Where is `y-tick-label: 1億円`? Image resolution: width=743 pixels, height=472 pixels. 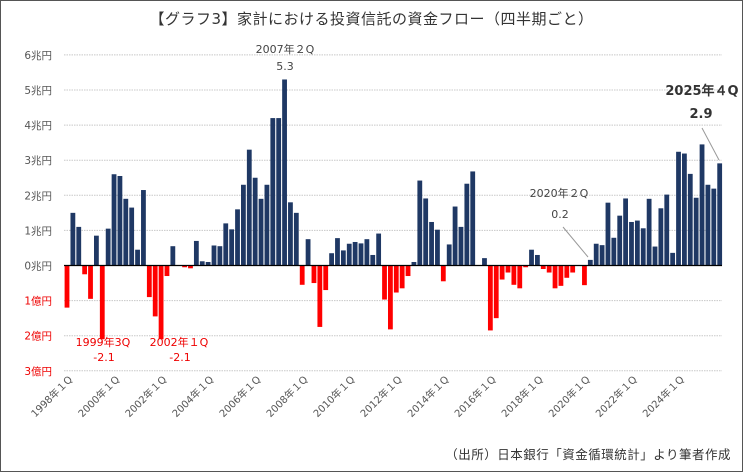 y-tick-label: 1億円 is located at coordinates (38, 301).